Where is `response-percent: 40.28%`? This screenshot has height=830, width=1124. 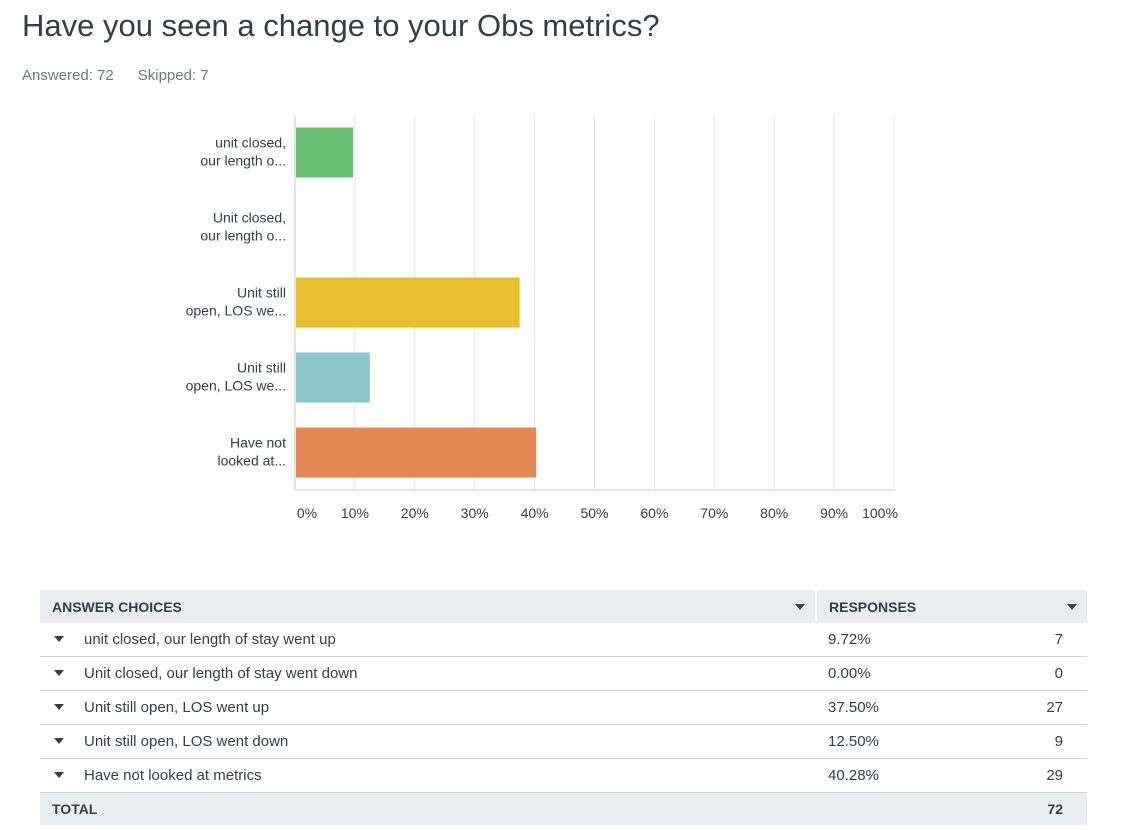
response-percent: 40.28% is located at coordinates (896, 775).